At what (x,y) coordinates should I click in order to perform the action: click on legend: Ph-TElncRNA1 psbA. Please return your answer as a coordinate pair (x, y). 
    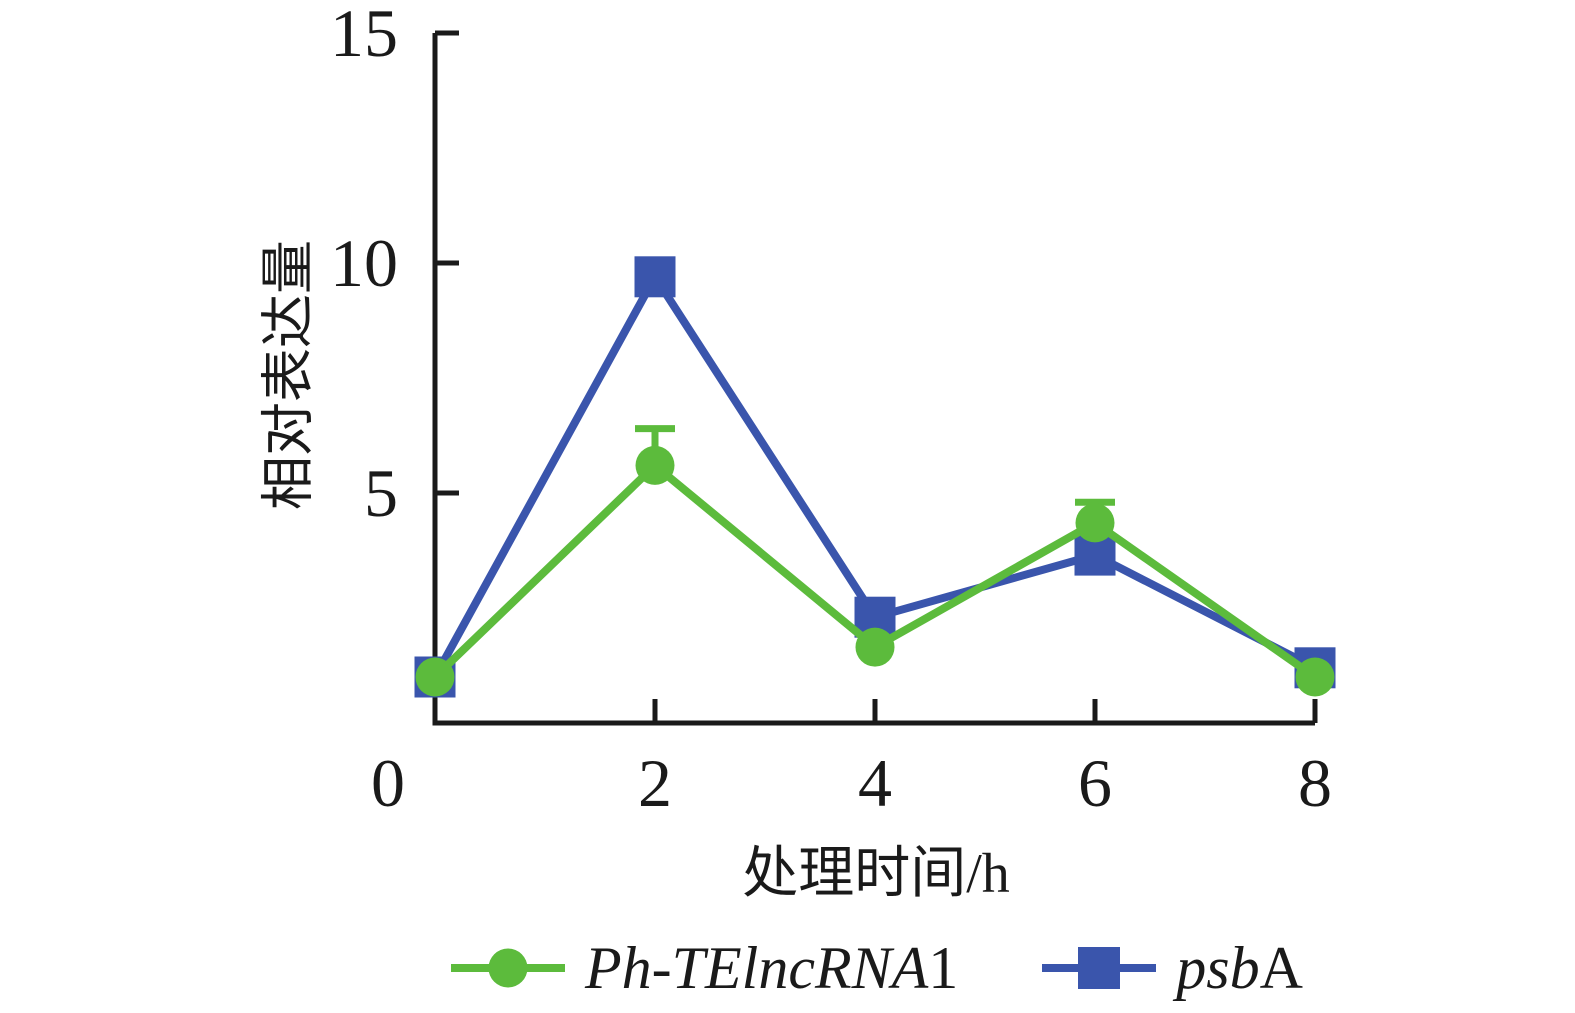
    Looking at the image, I should click on (876, 968).